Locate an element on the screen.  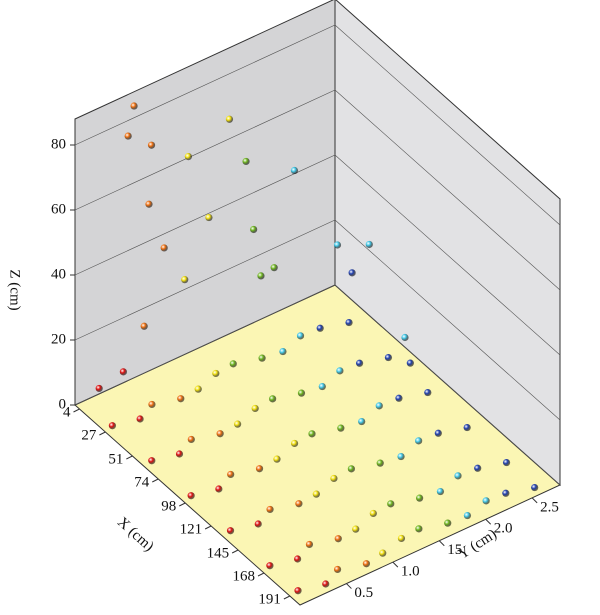
y-tick-label: 1.0 is located at coordinates (410, 572).